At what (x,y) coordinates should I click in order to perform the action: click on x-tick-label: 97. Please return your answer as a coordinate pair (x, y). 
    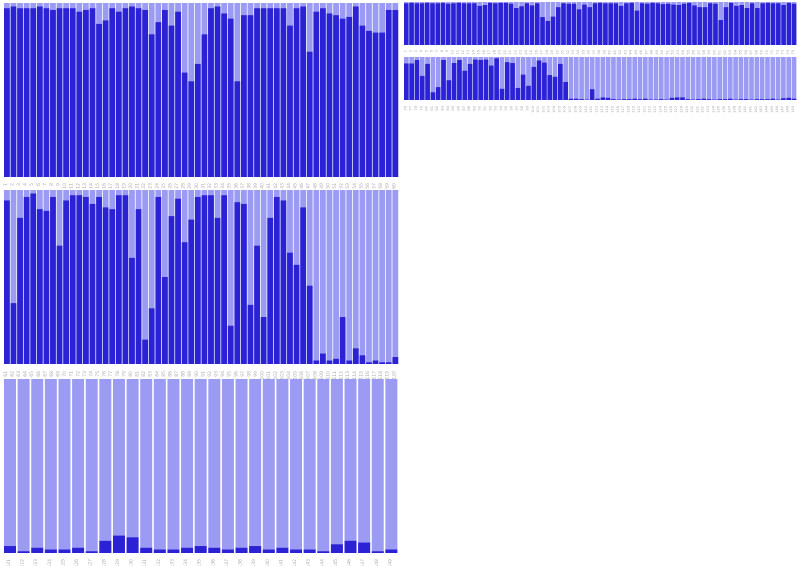
    Looking at the image, I should click on (517, 108).